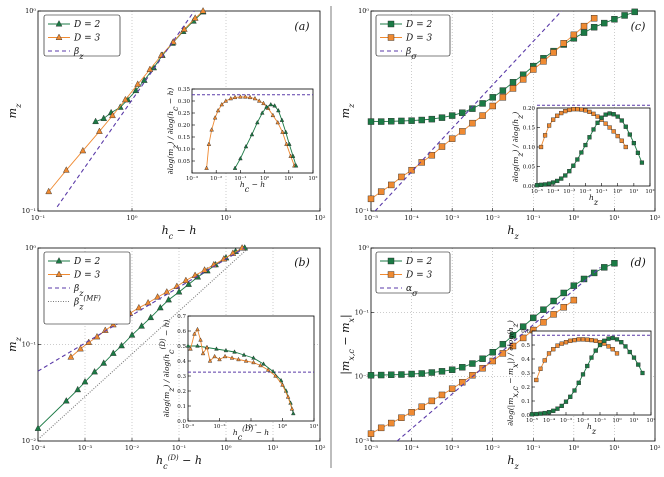 The height and width of the screenshot is (477, 664). I want to click on legend-entry-part: σ, so click(415, 293).